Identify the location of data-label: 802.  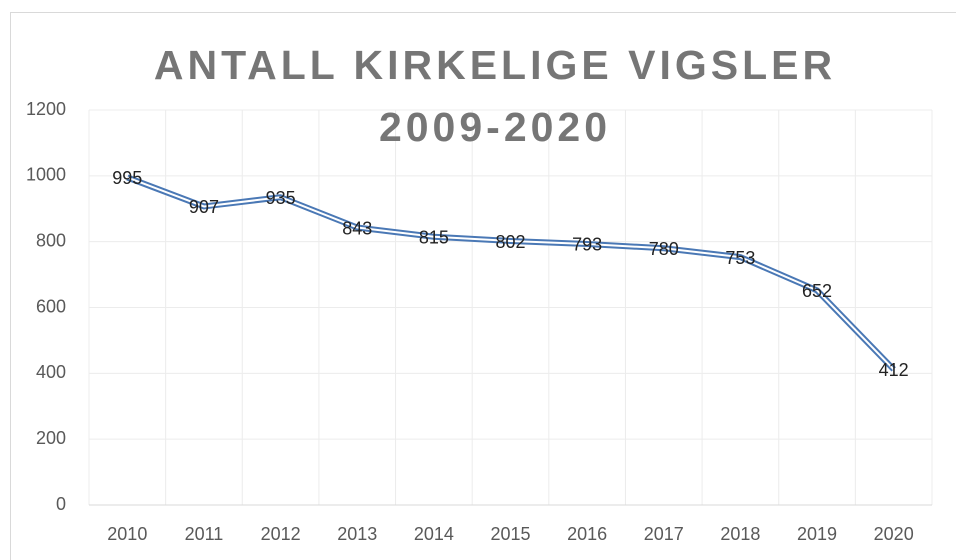
(510, 242).